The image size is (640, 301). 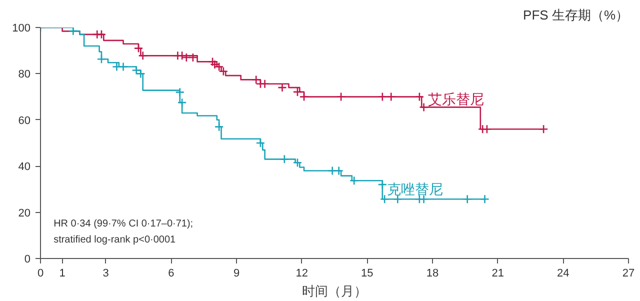 I want to click on y-tick-label: 100, so click(x=21, y=28).